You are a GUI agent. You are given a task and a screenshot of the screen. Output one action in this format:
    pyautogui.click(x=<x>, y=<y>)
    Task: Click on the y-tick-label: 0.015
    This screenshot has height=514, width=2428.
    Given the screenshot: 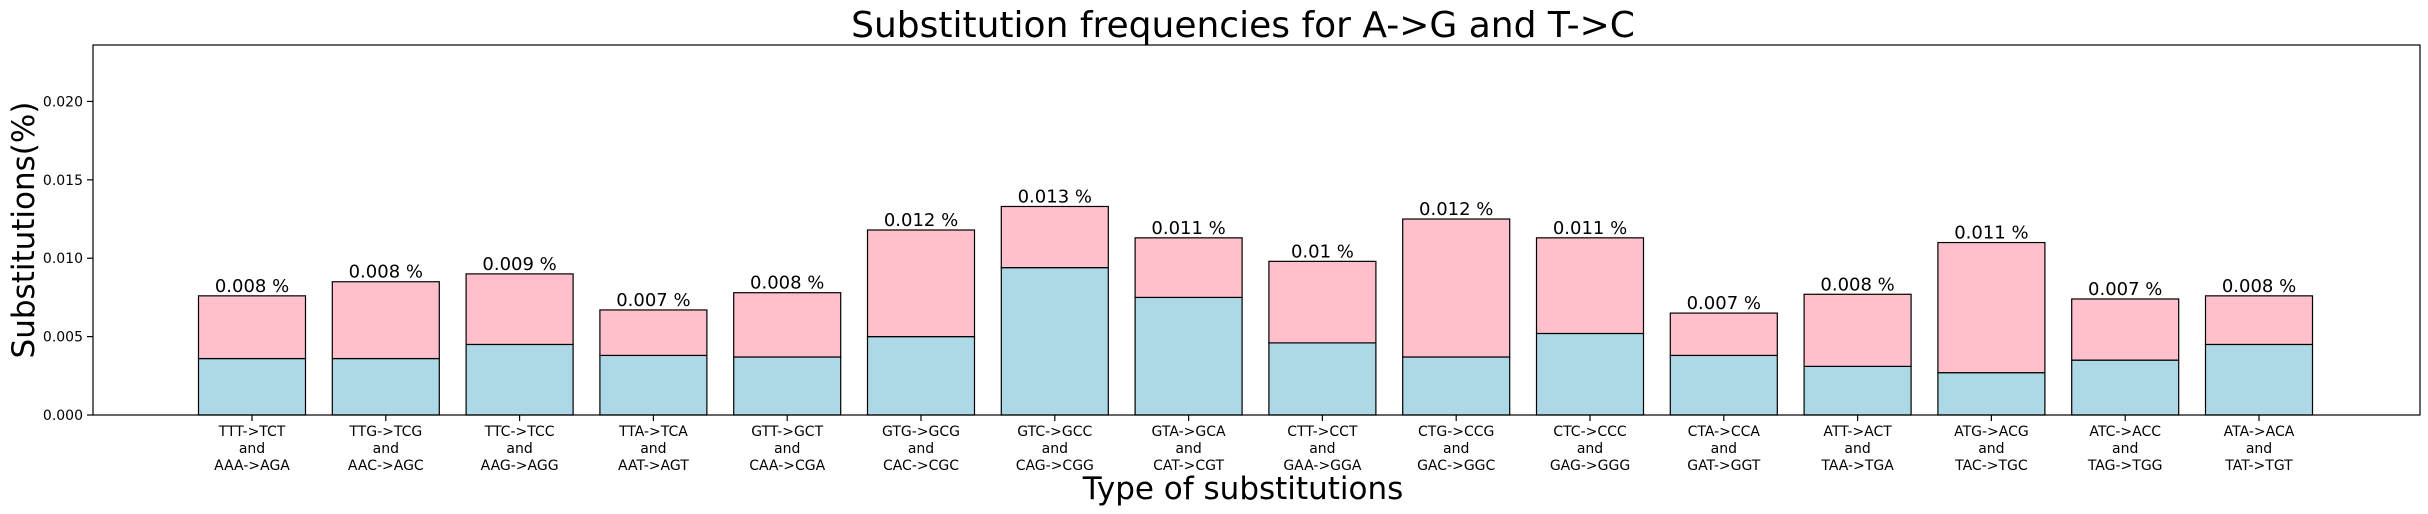 What is the action you would take?
    pyautogui.click(x=63, y=181)
    